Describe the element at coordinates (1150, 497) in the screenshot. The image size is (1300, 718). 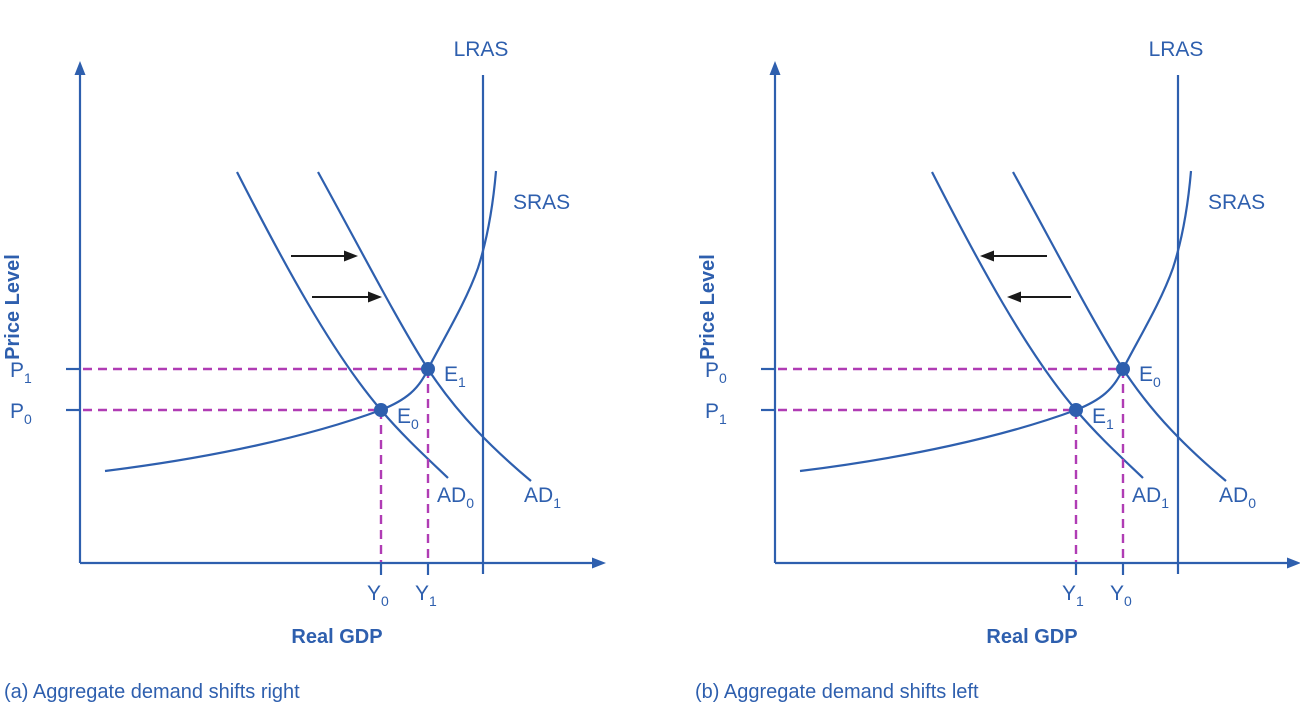
I see `ad-left-label: AD1` at that location.